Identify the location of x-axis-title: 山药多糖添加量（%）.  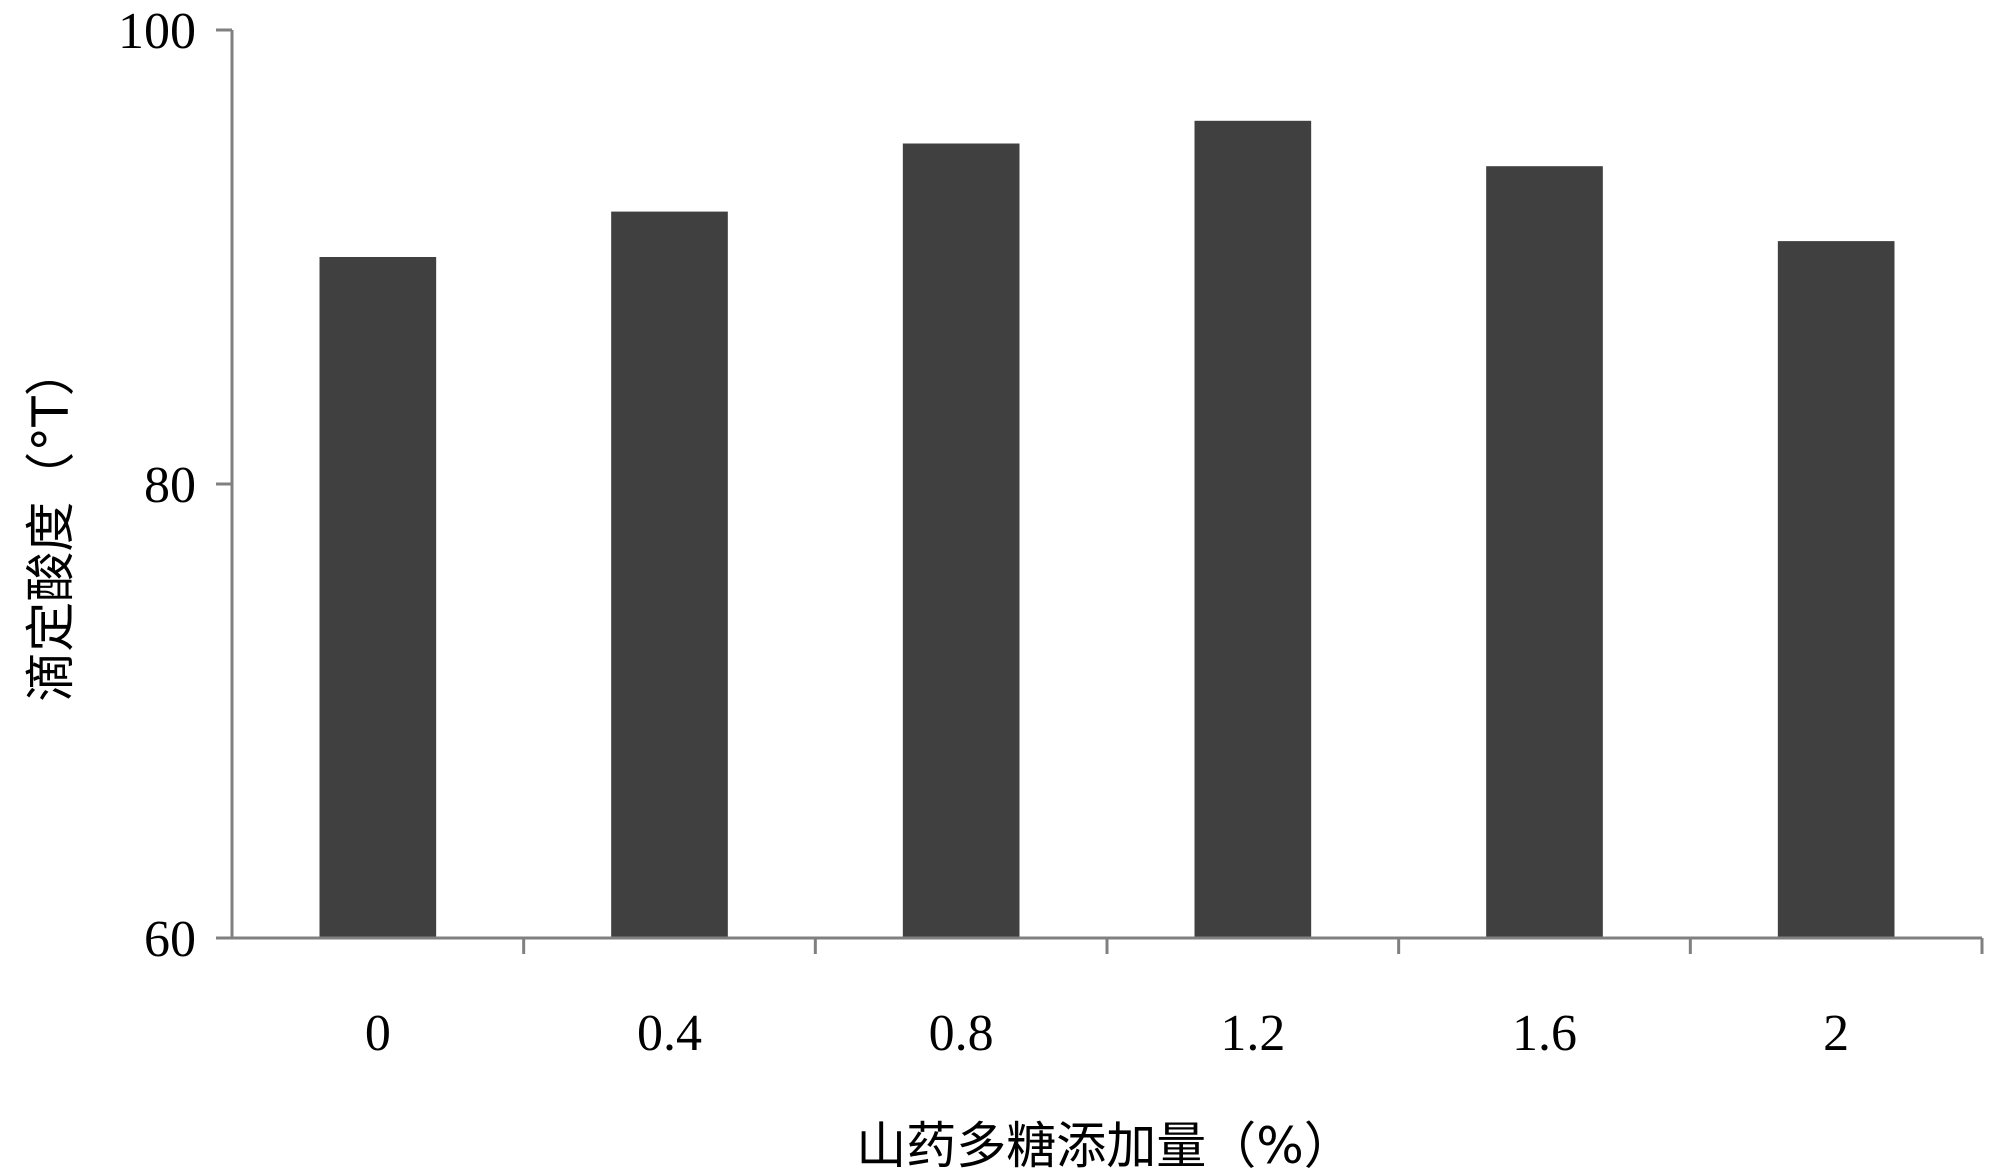
(1105, 1143).